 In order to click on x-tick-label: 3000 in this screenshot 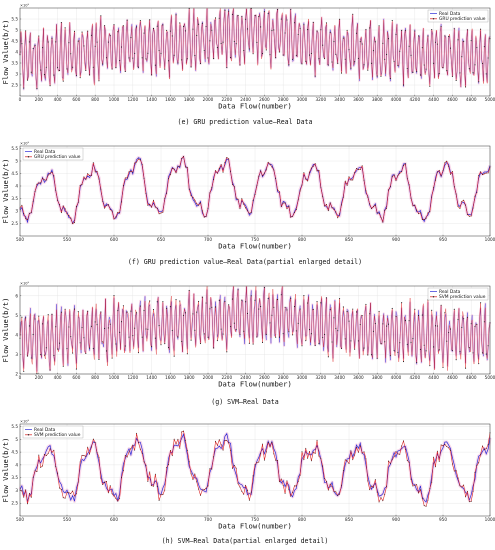, I will do `click(302, 377)`.